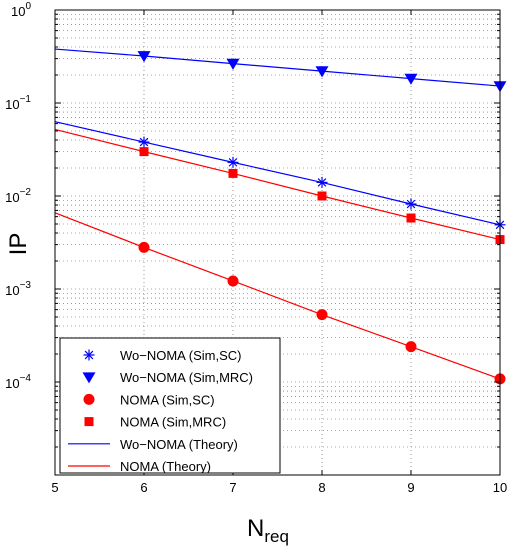  Describe the element at coordinates (26, 99) in the screenshot. I see `y-tick-label-exponent: −1` at that location.